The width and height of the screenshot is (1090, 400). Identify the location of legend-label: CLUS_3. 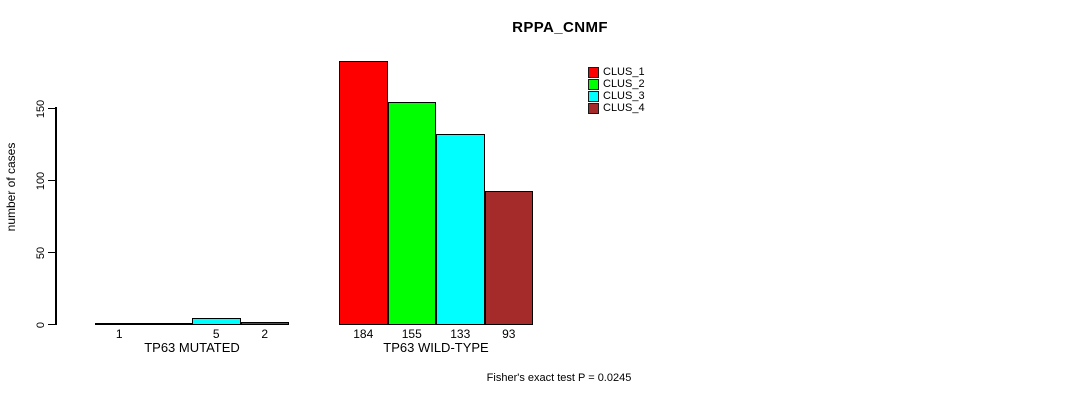
(624, 96).